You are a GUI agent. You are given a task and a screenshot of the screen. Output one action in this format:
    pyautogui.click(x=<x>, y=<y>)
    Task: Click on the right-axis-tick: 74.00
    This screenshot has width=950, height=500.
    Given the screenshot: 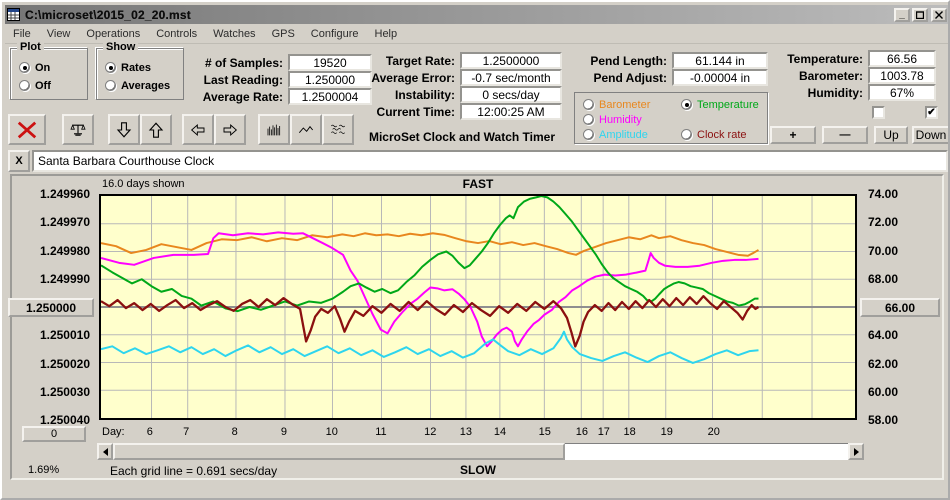 What is the action you would take?
    pyautogui.click(x=883, y=194)
    